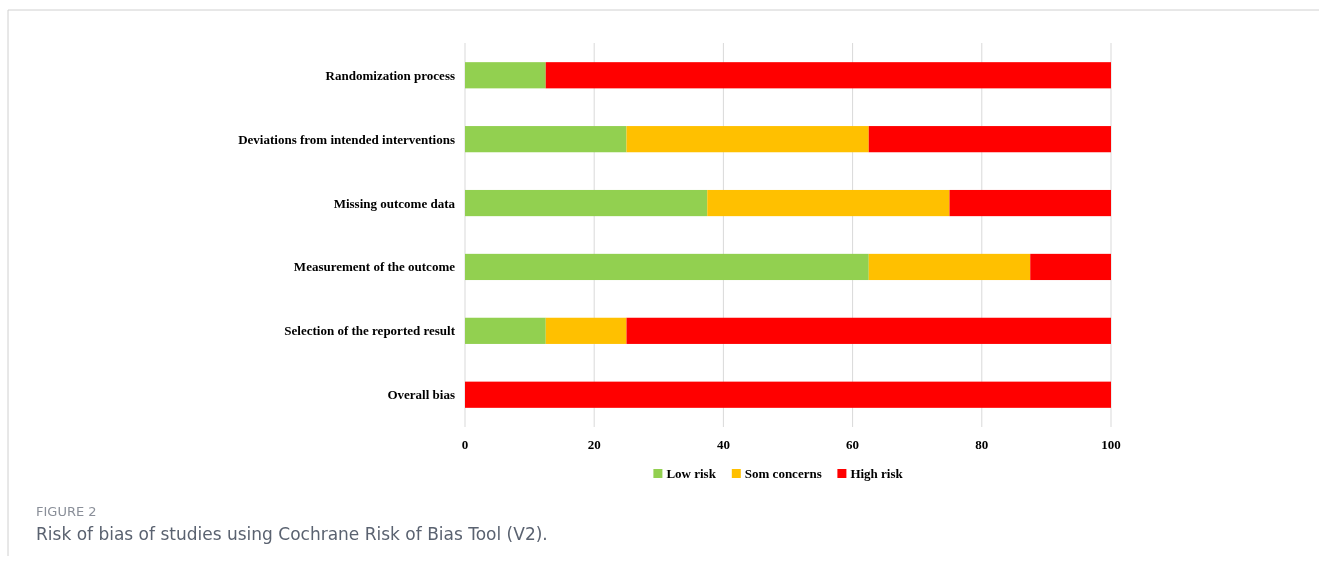 This screenshot has width=1319, height=564. What do you see at coordinates (292, 534) in the screenshot?
I see `text: Risk of bias of studies using Cochrane Risk of Bias Tool (V2).` at bounding box center [292, 534].